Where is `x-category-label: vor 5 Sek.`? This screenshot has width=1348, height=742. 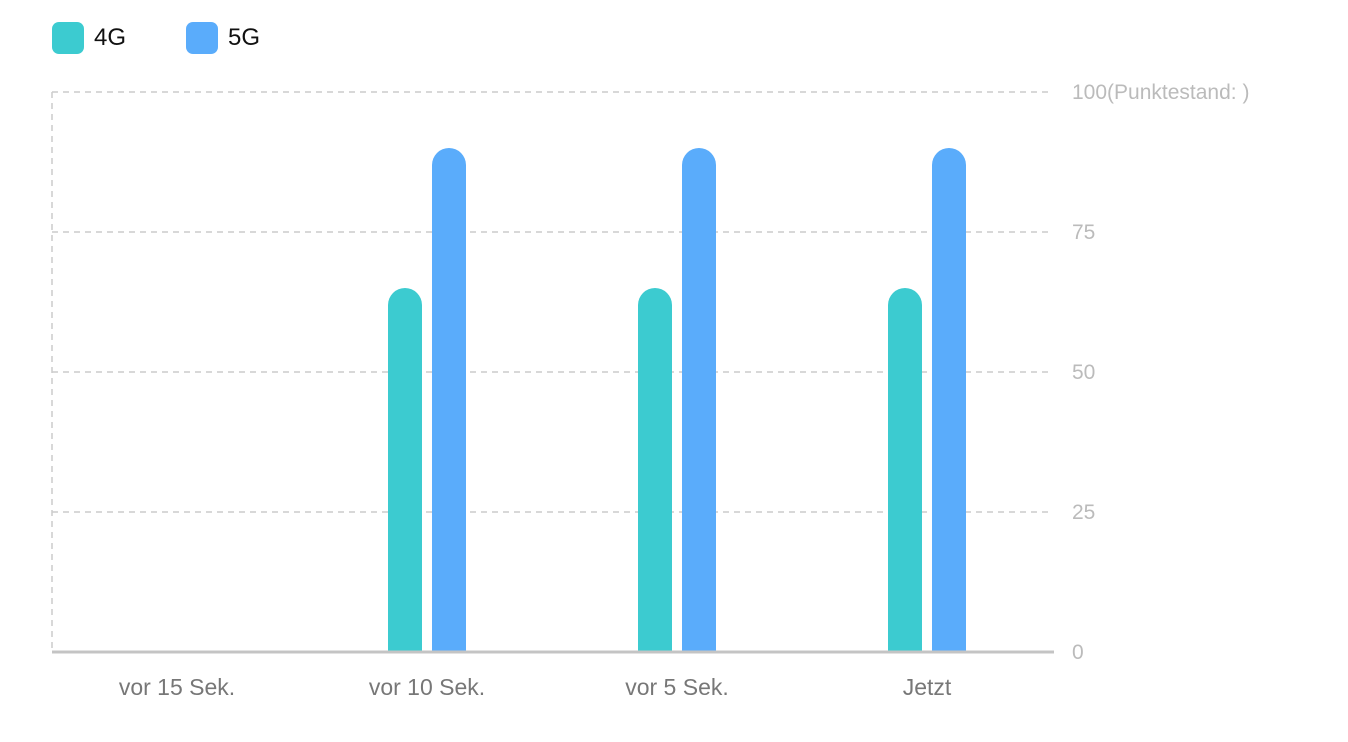
x-category-label: vor 5 Sek. is located at coordinates (677, 687).